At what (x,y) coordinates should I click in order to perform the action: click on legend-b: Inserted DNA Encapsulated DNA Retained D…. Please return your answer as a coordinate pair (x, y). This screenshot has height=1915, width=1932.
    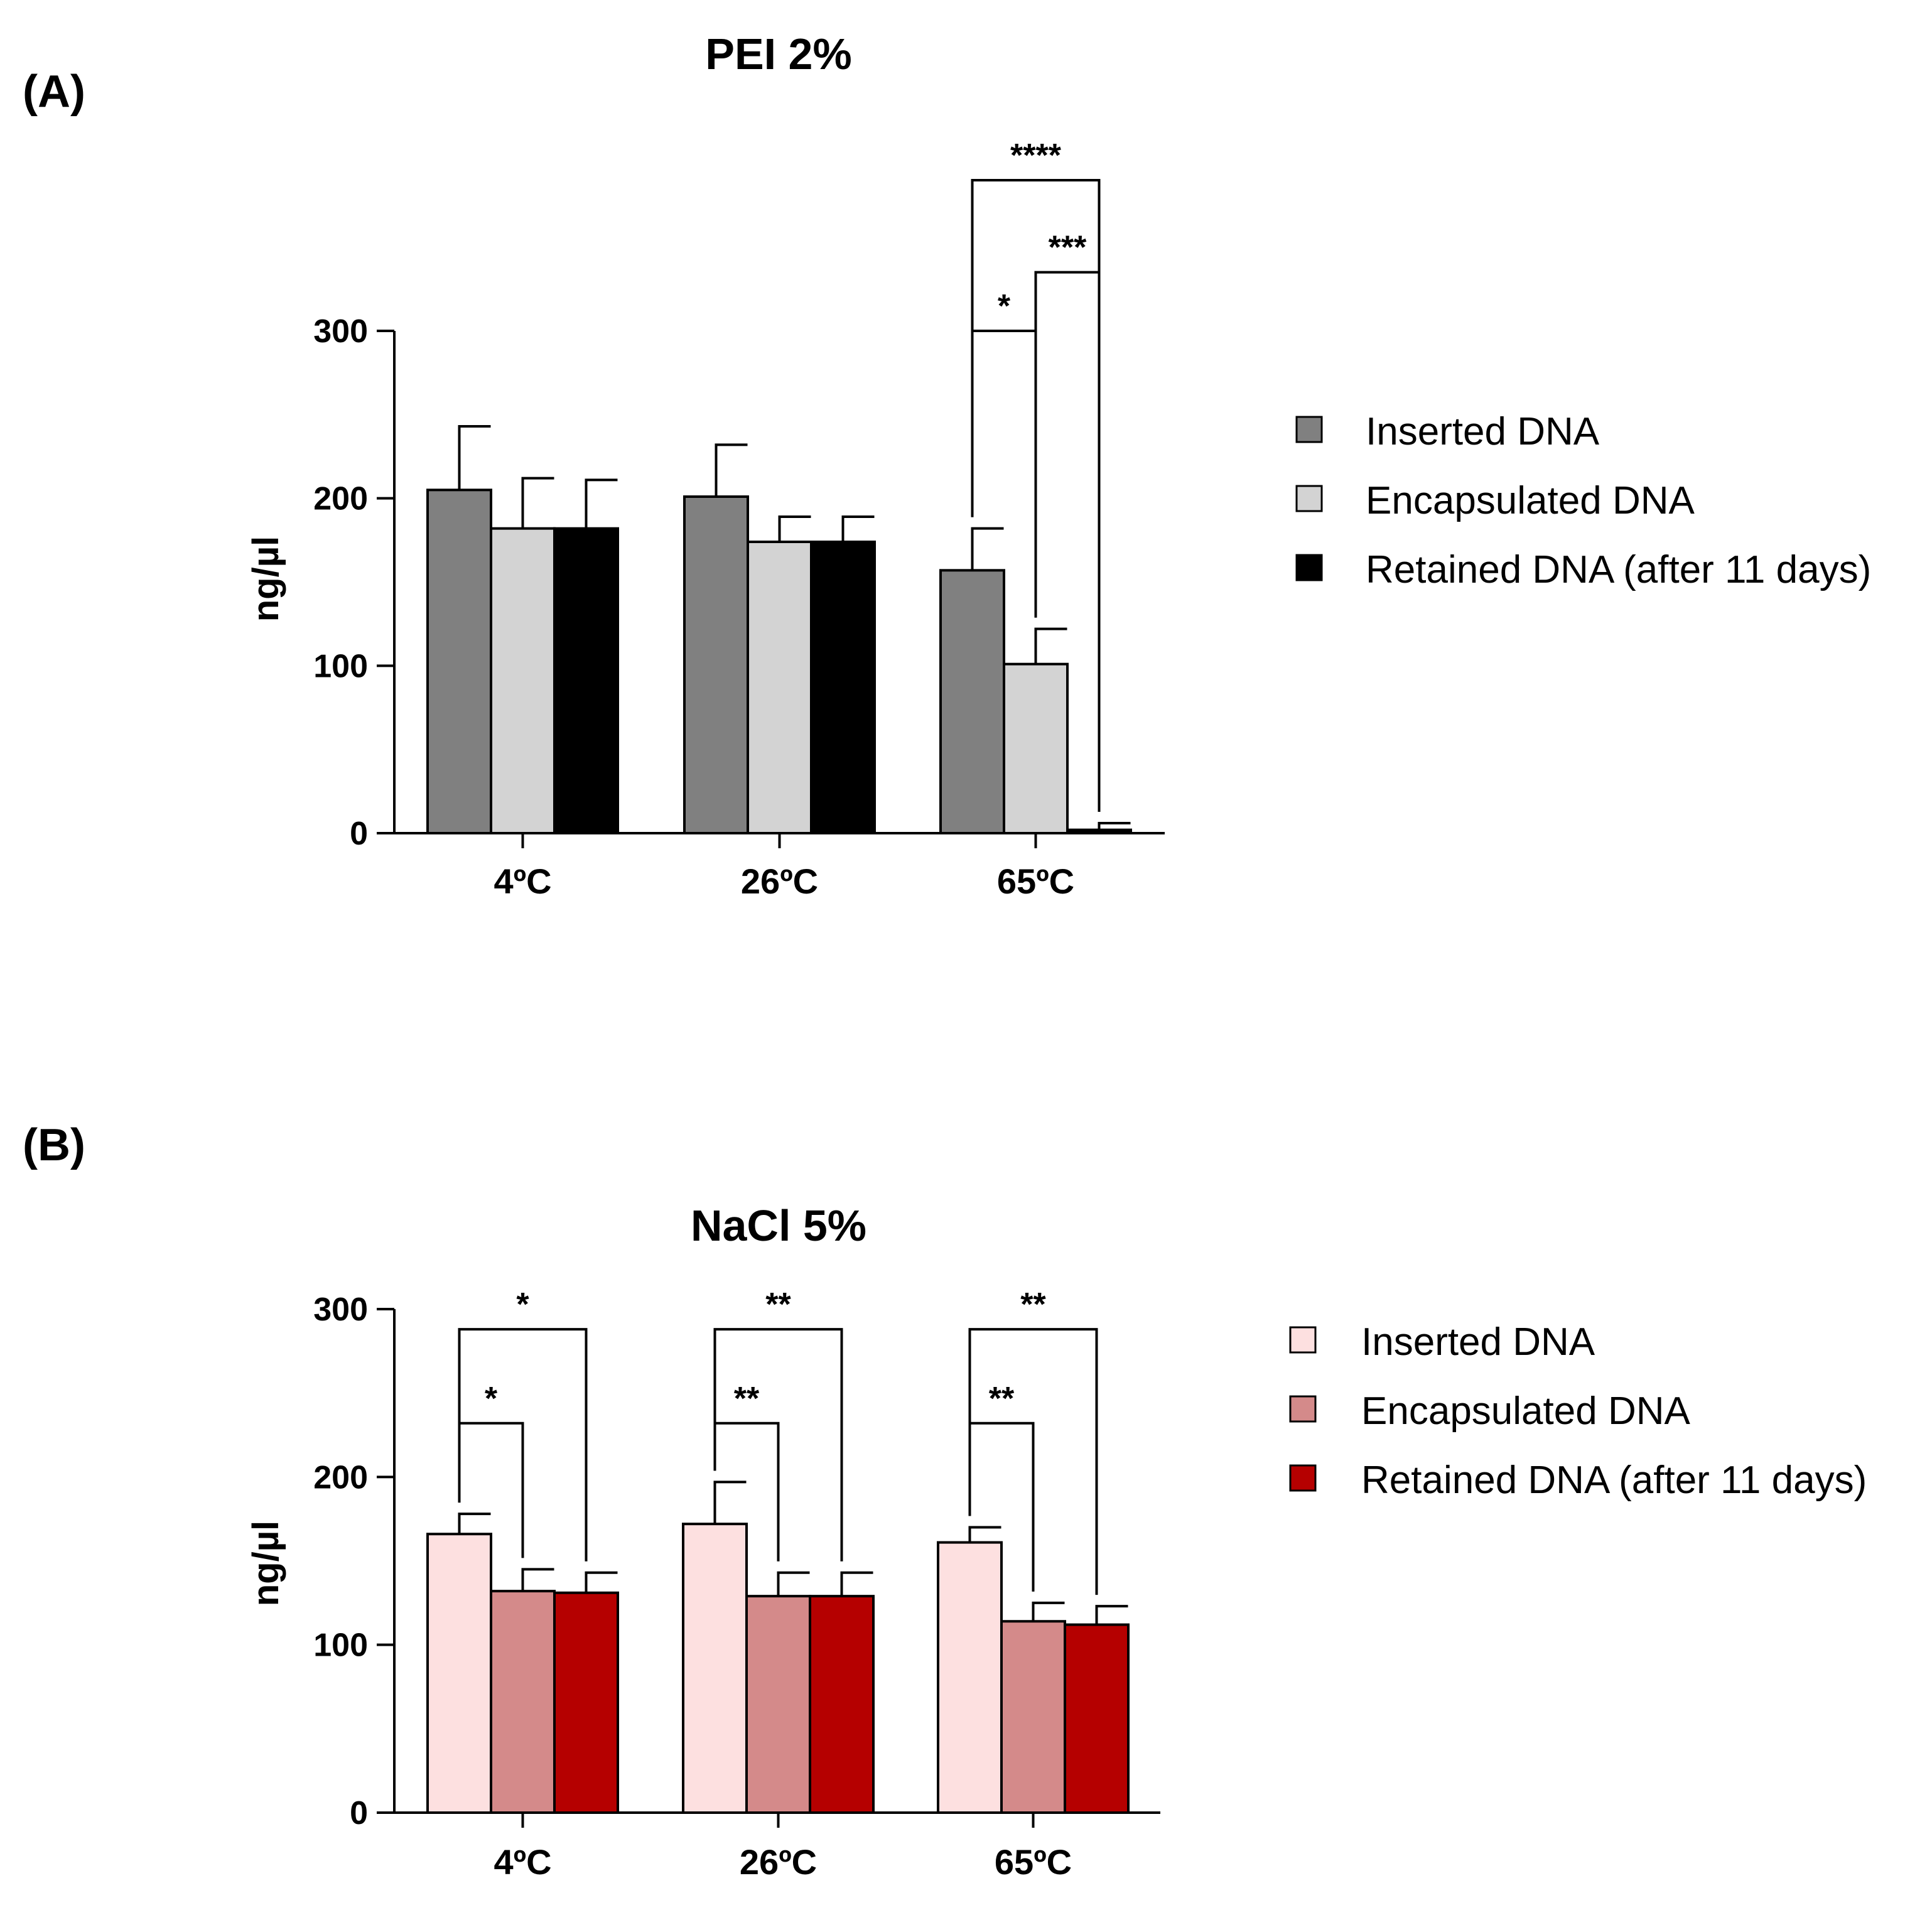
    Looking at the image, I should click on (1578, 1411).